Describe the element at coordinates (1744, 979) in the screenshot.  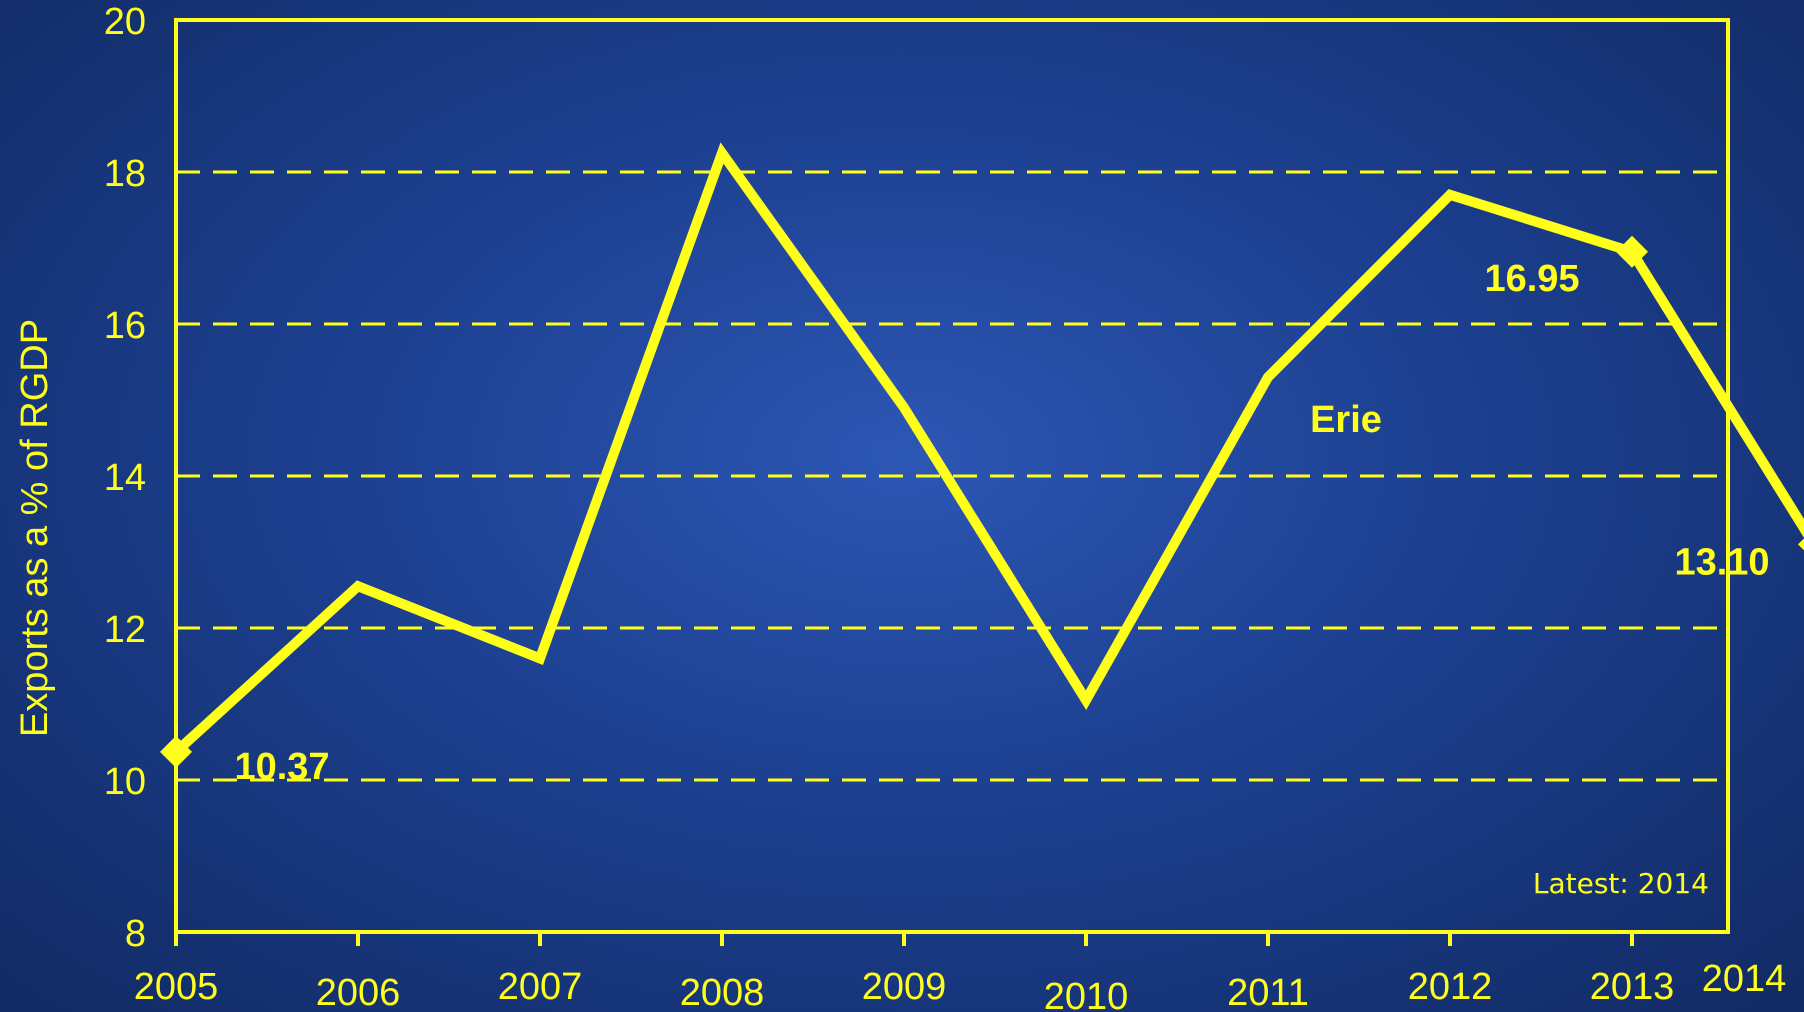
I see `x-tick-label-2014: 2014` at that location.